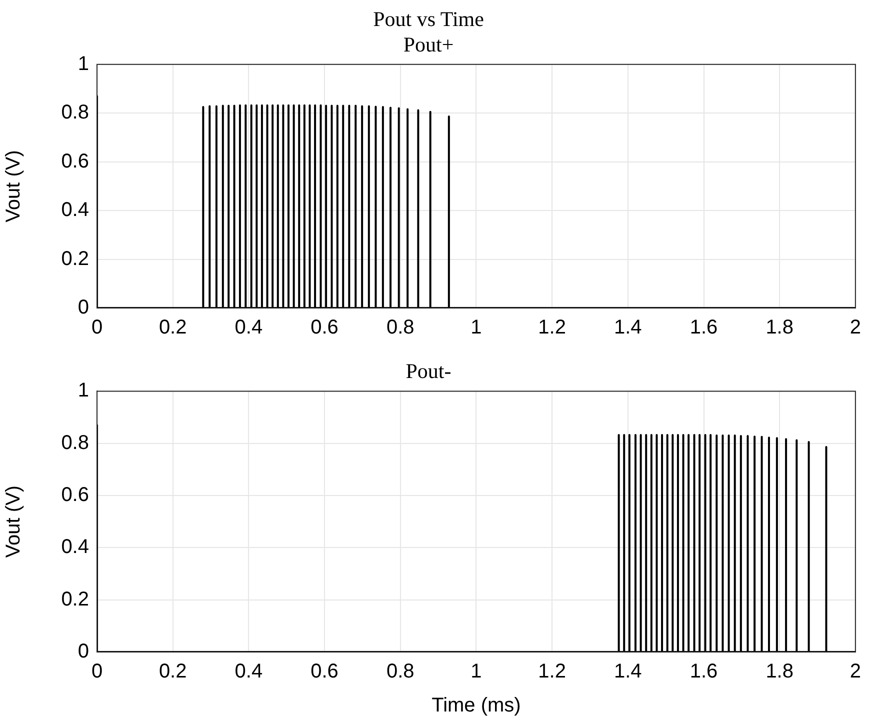 This screenshot has height=724, width=869. I want to click on chart-title: Pout-, so click(429, 371).